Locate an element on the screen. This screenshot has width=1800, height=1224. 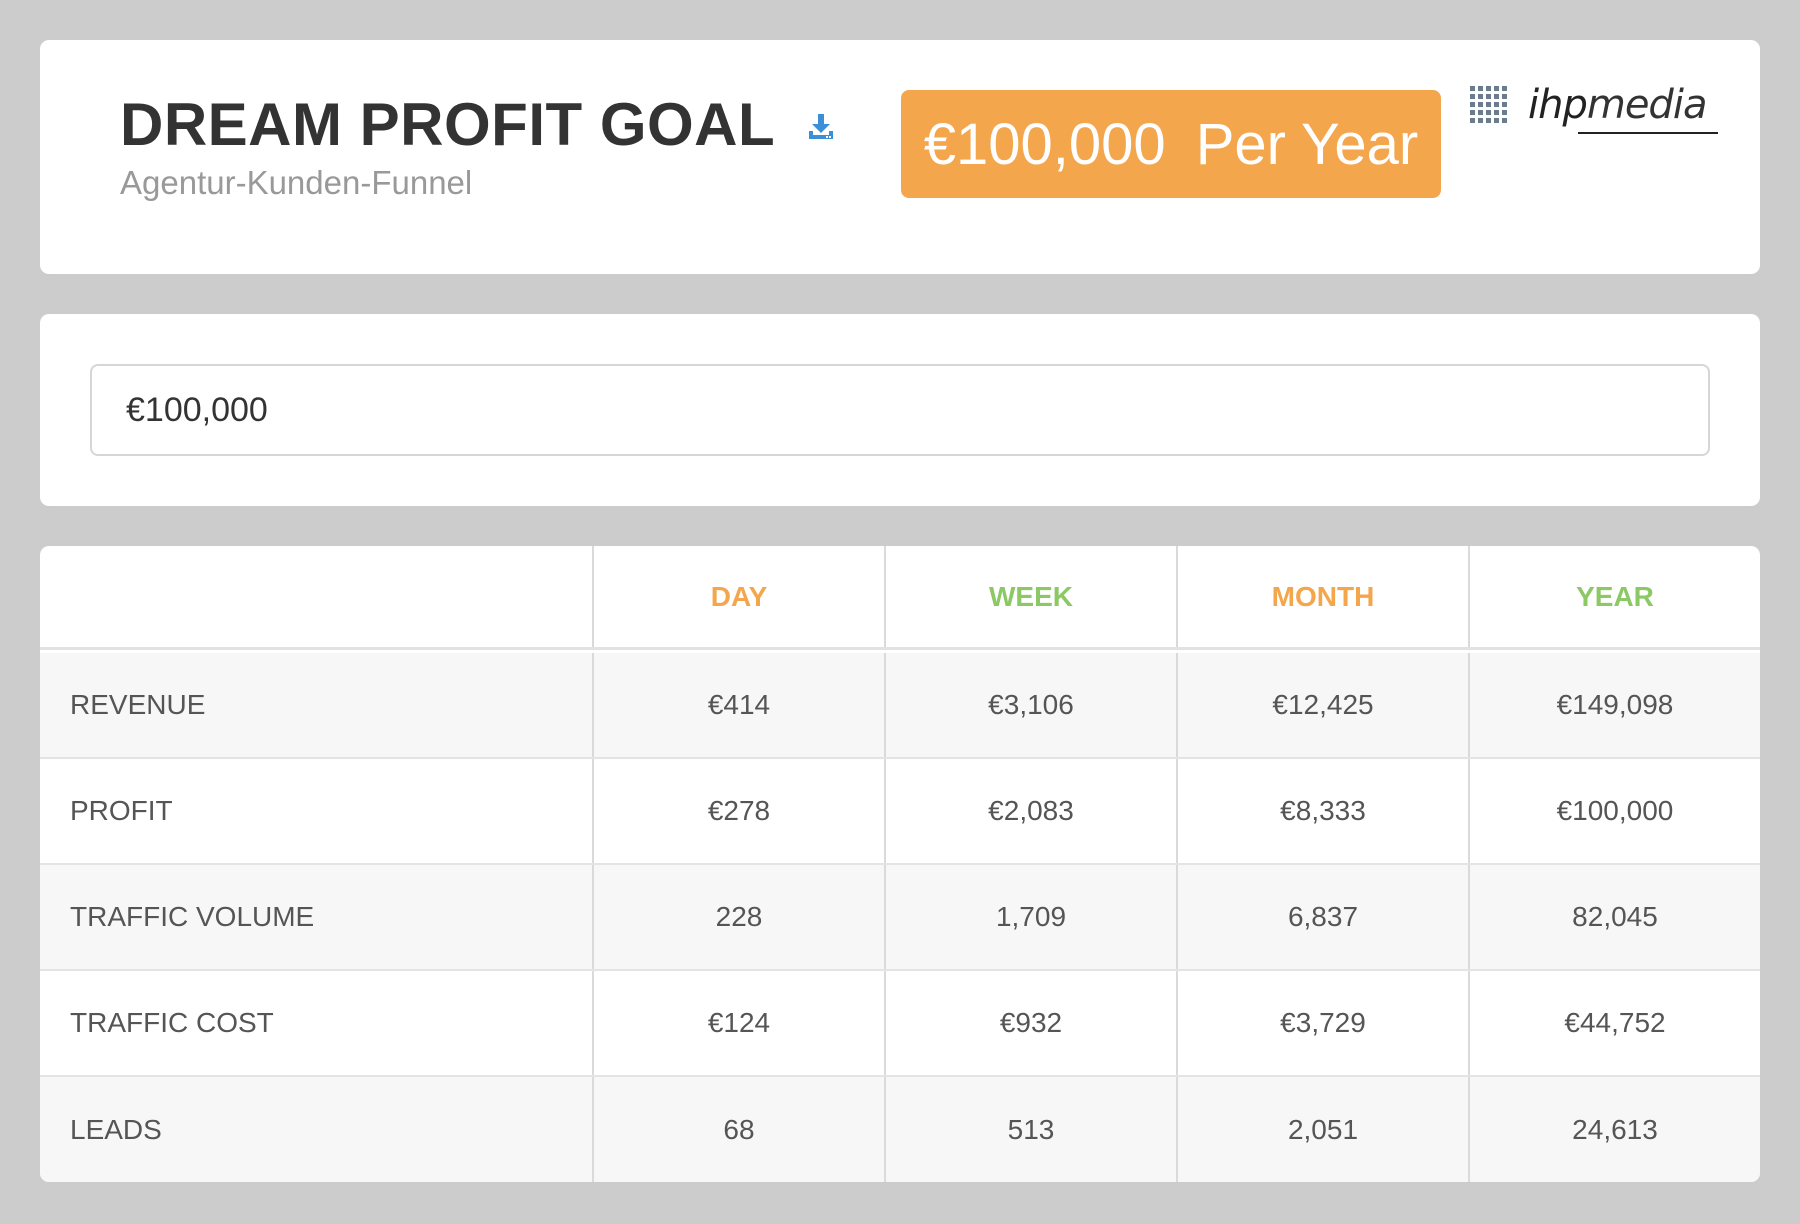
goal-amount: €100,000 is located at coordinates (1044, 144).